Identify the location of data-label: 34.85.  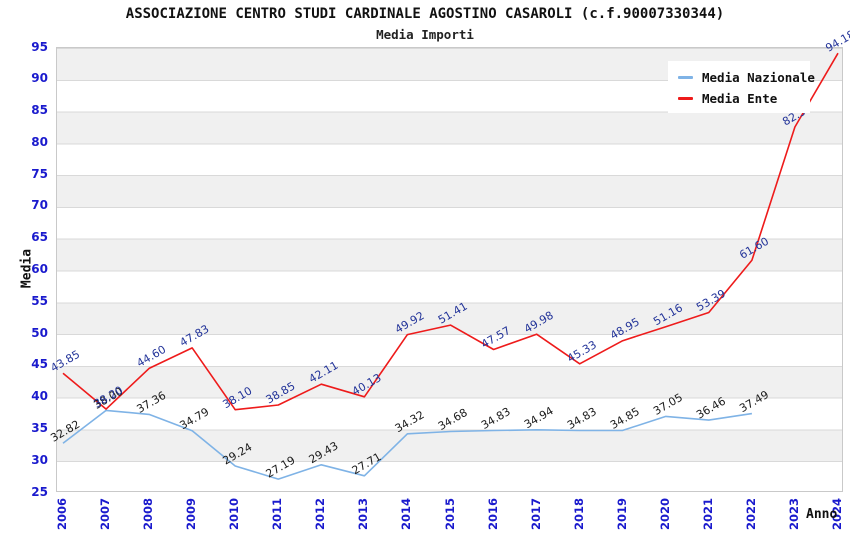
(625, 418).